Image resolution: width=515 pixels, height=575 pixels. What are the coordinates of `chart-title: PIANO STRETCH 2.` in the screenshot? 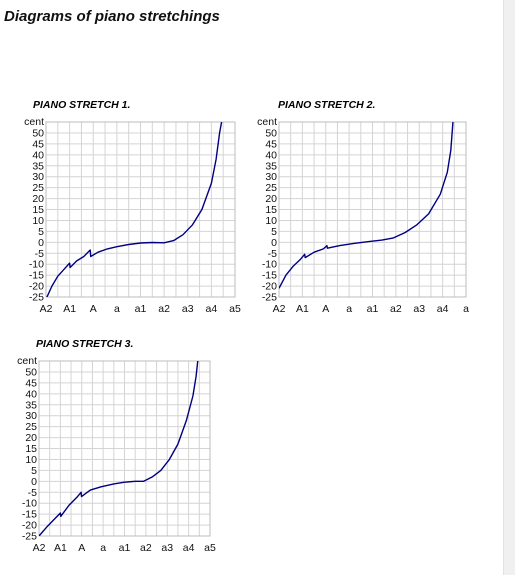 It's located at (327, 105).